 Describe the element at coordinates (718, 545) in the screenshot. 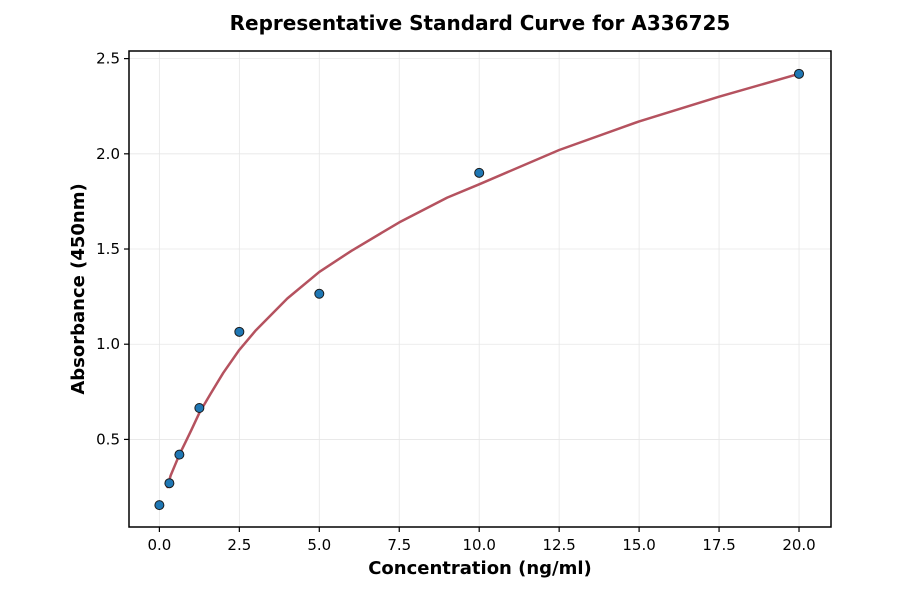

I see `x-tick-label: 17.5` at that location.